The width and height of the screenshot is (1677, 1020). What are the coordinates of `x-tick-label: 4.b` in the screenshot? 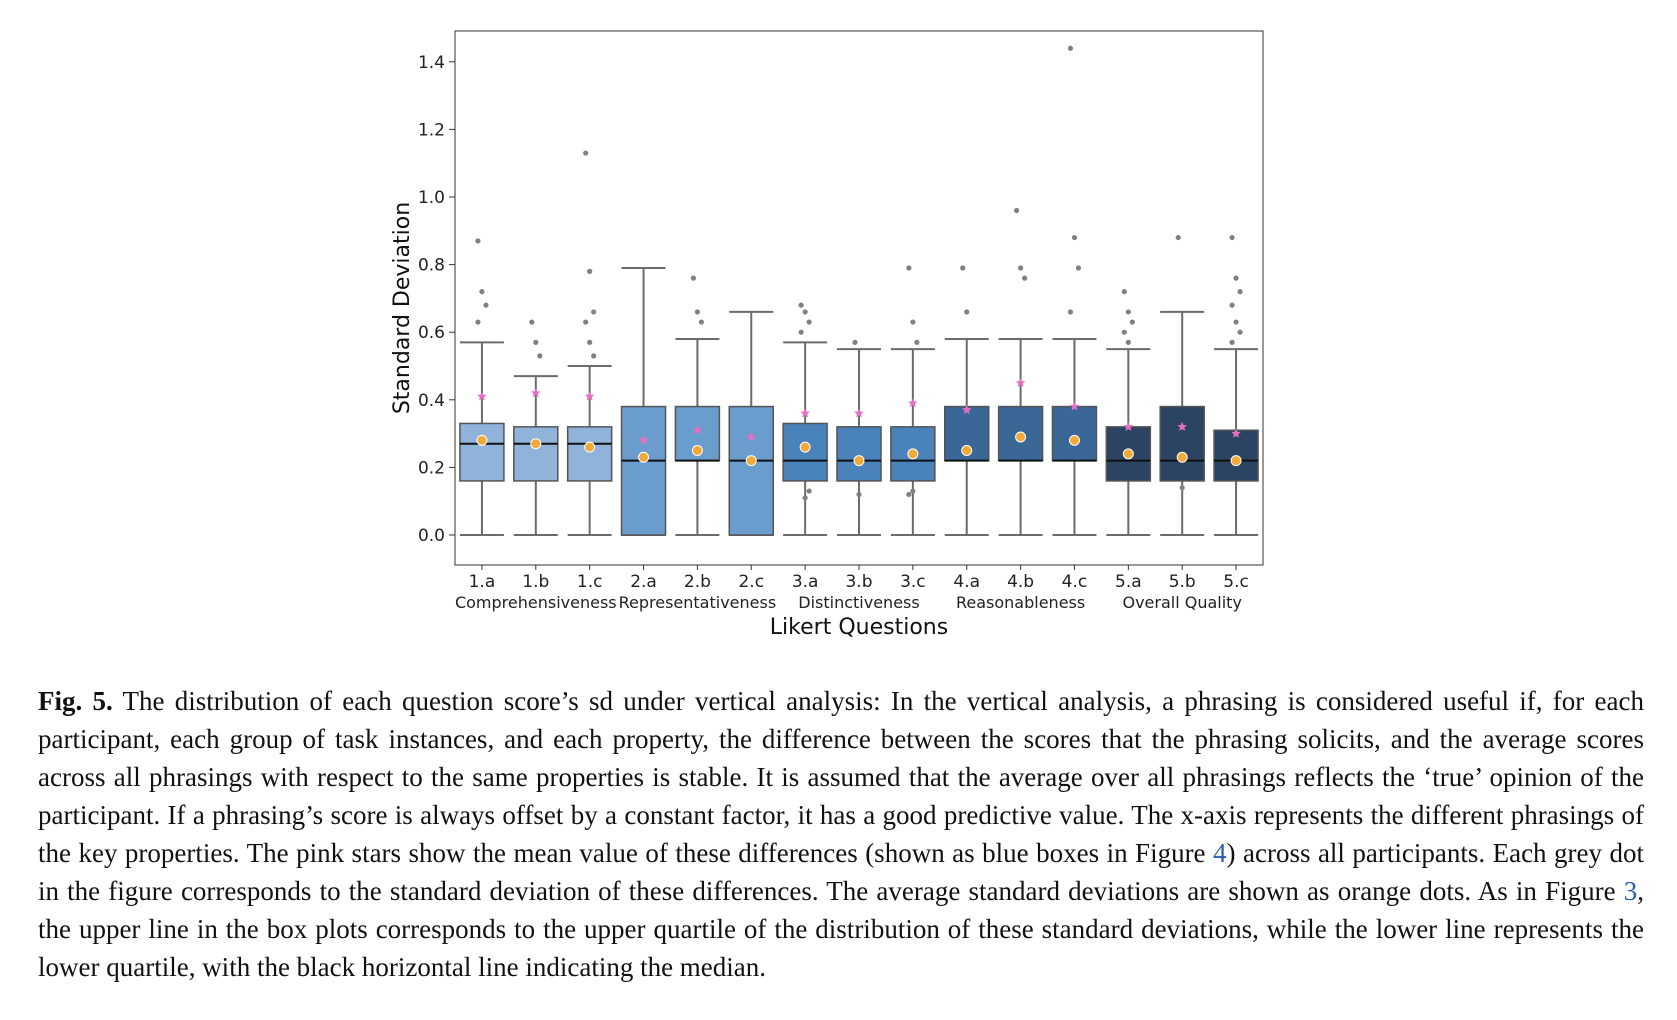 It's located at (1020, 582).